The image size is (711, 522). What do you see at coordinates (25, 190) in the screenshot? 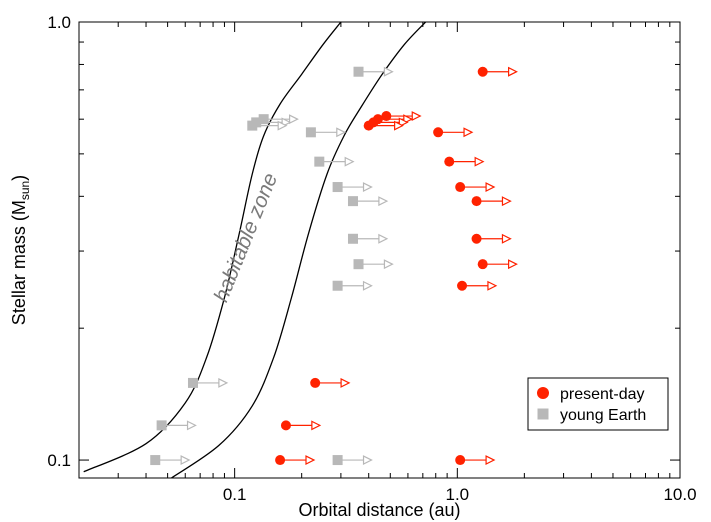
I see `y-axis-title-subscript: sun` at bounding box center [25, 190].